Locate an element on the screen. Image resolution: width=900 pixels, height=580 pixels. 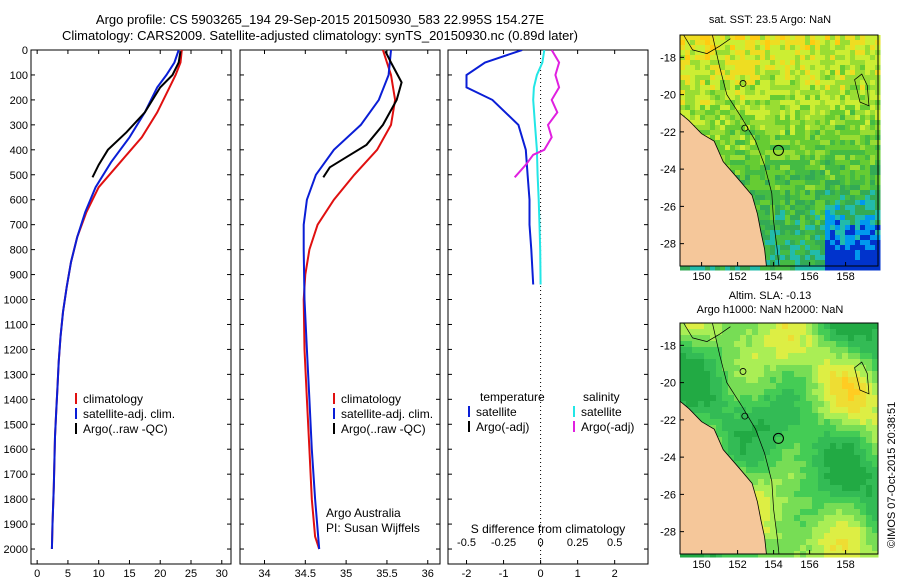
map-y-tick-label: -28 is located at coordinates (668, 245).